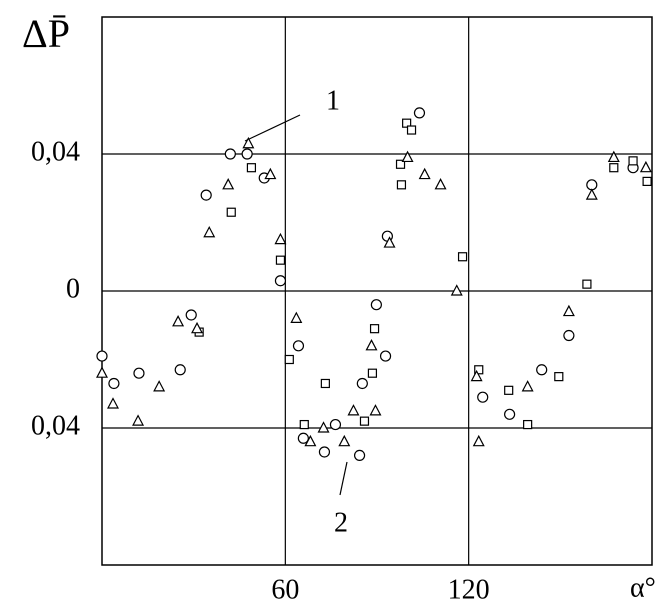 The height and width of the screenshot is (615, 667). I want to click on annotation: 2, so click(341, 522).